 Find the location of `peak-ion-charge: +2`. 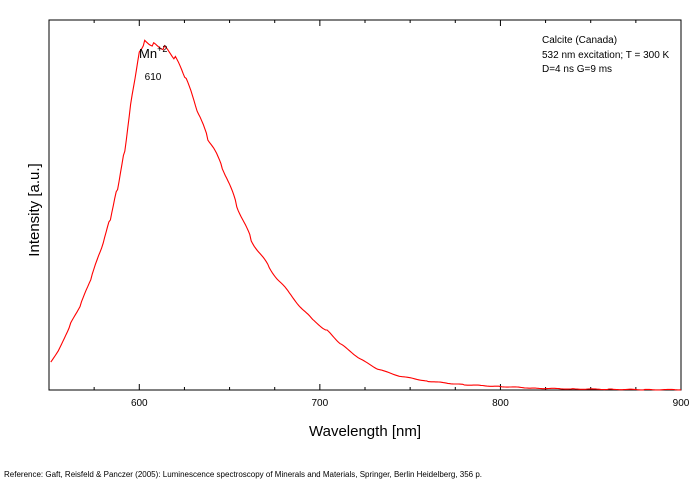

peak-ion-charge: +2 is located at coordinates (162, 49).